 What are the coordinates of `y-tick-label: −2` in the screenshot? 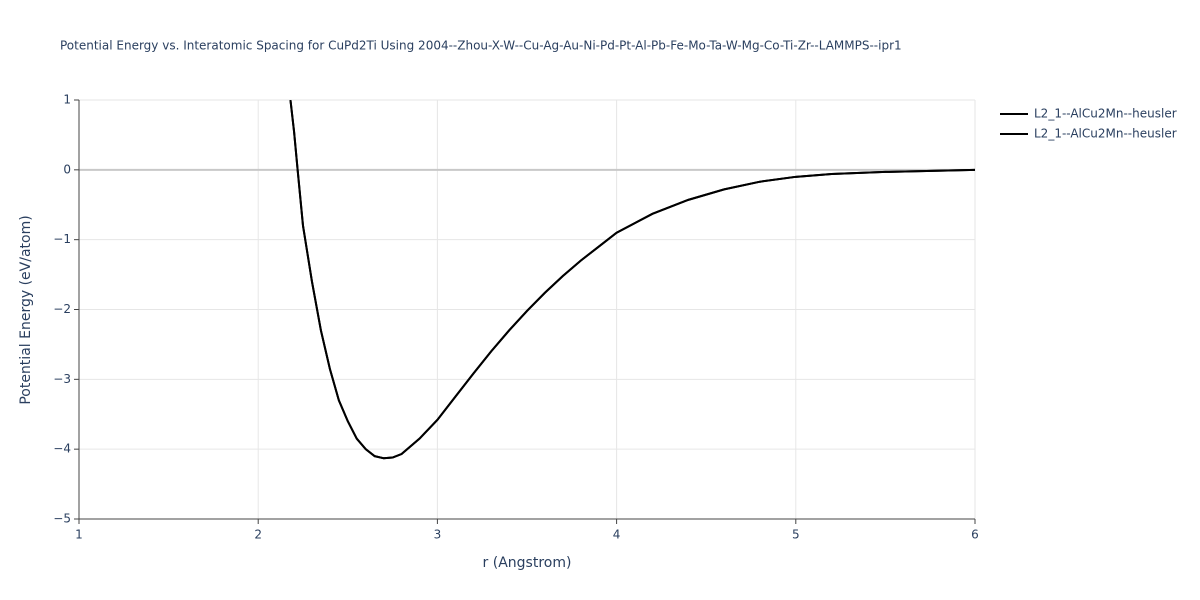 It's located at (62, 309).